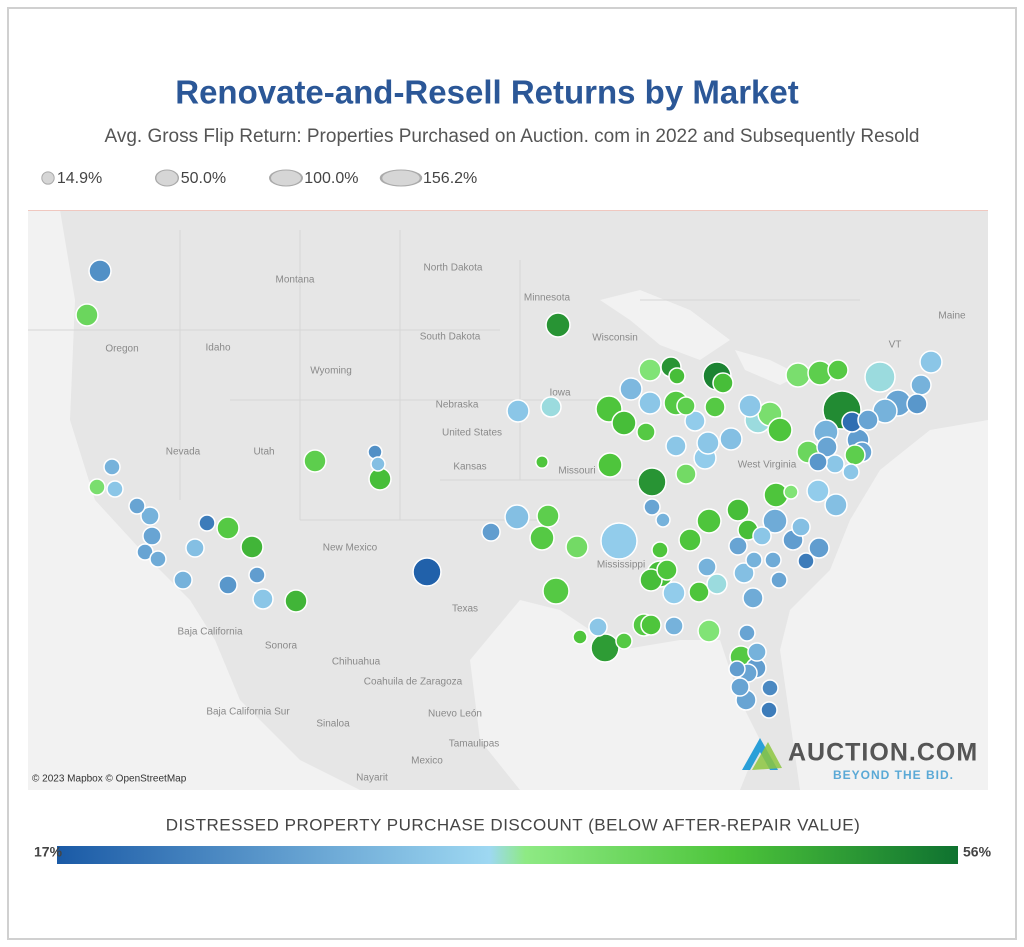  I want to click on place-label: Tamaulipas, so click(474, 744).